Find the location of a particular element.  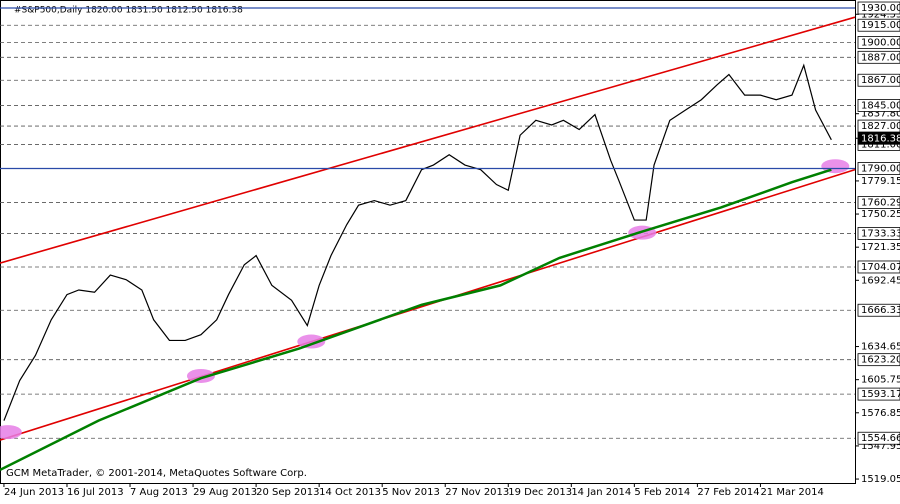

level-label: 1666.33 is located at coordinates (880, 310).